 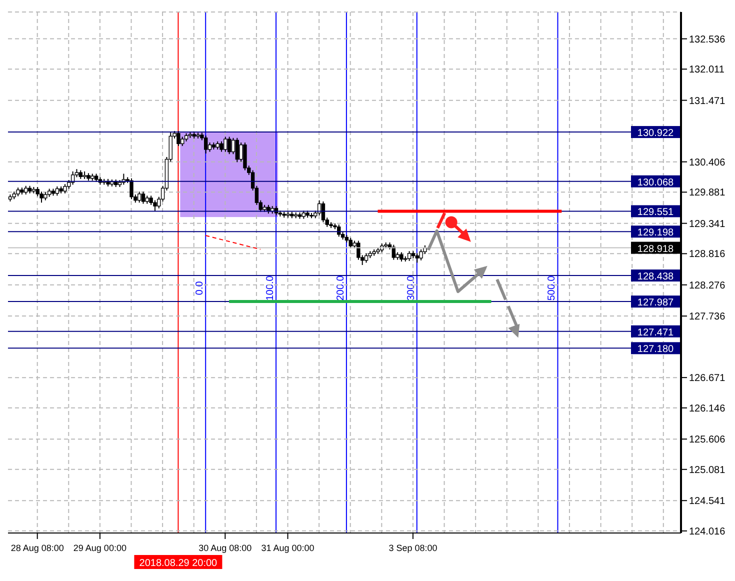 What do you see at coordinates (655, 134) in the screenshot?
I see `ref-line-label: 130.922` at bounding box center [655, 134].